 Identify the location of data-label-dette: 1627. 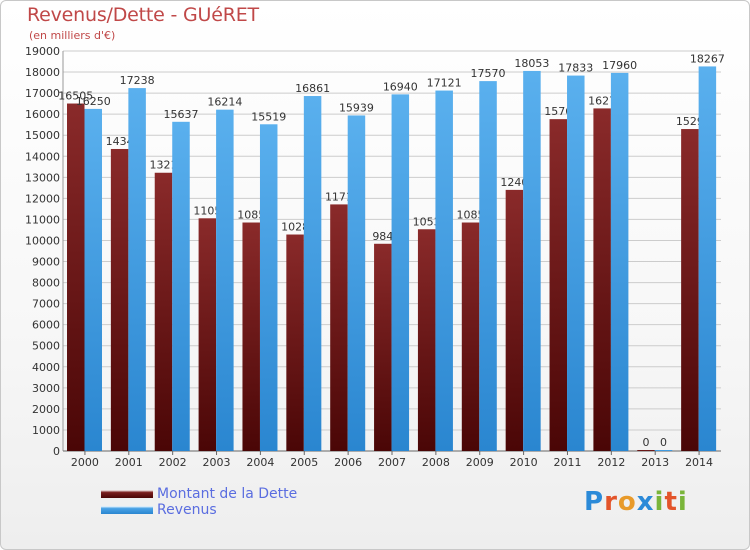
(602, 100).